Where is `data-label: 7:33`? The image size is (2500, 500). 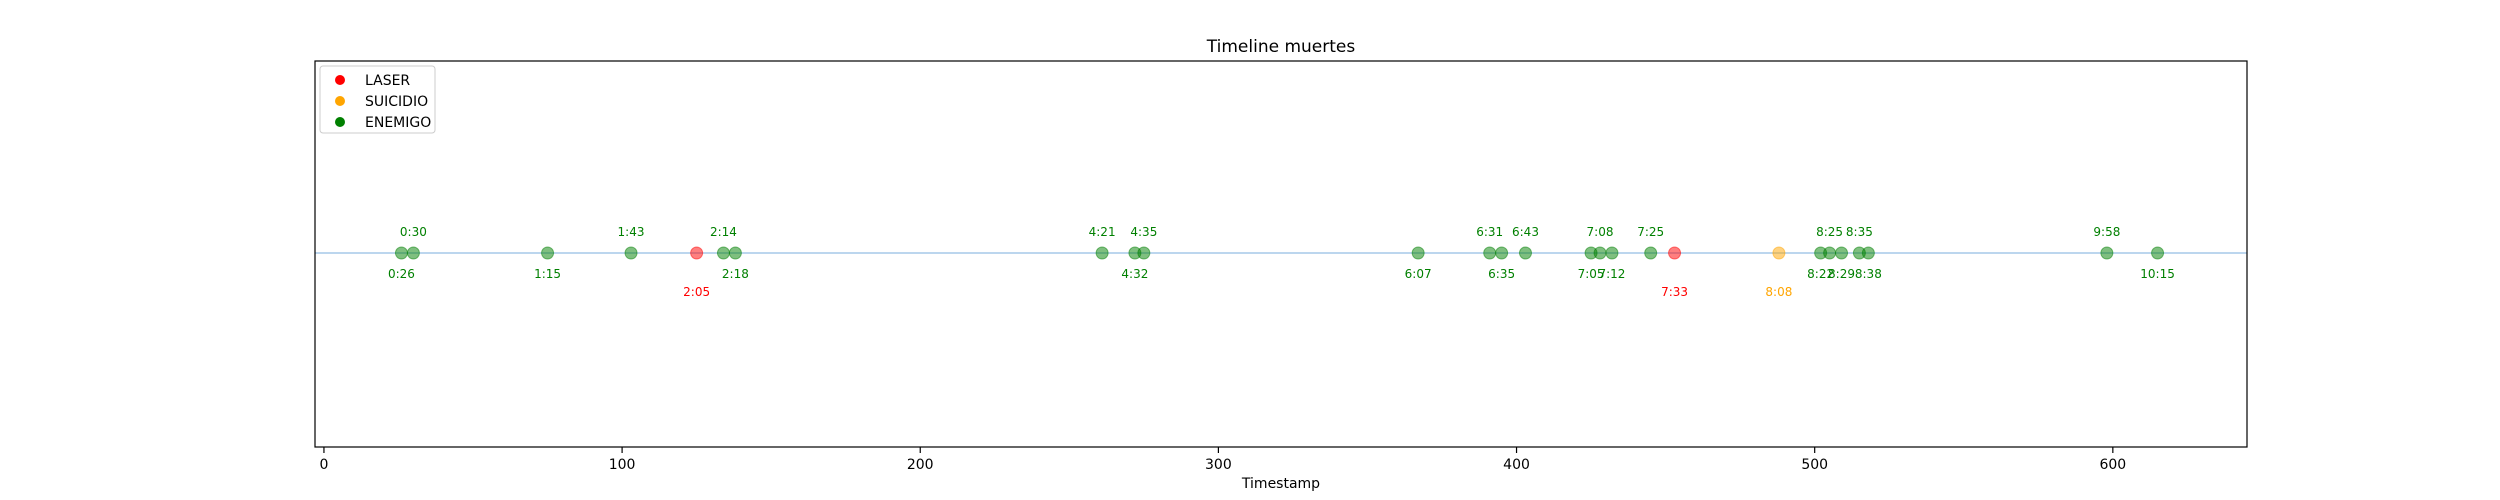
data-label: 7:33 is located at coordinates (1674, 292).